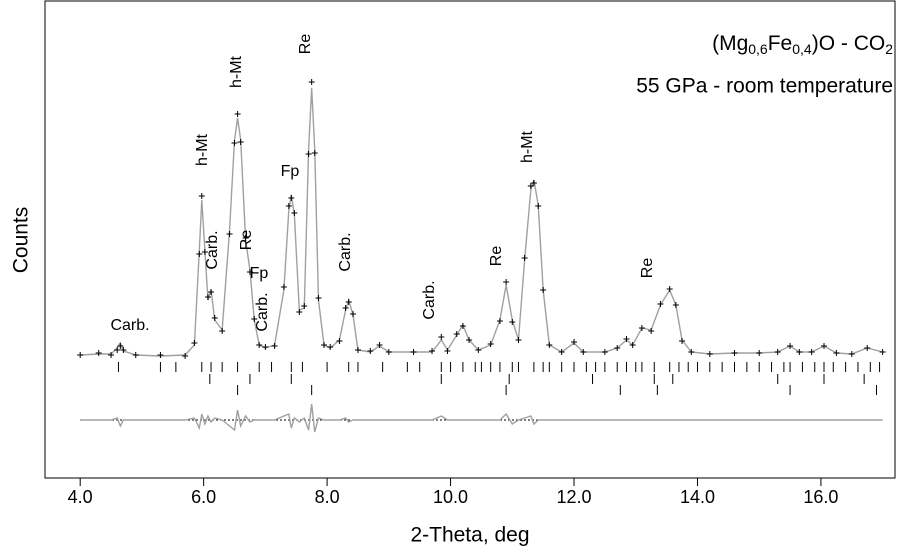  I want to click on chart-subtitle: 55 GPa - room temperature, so click(764, 86).